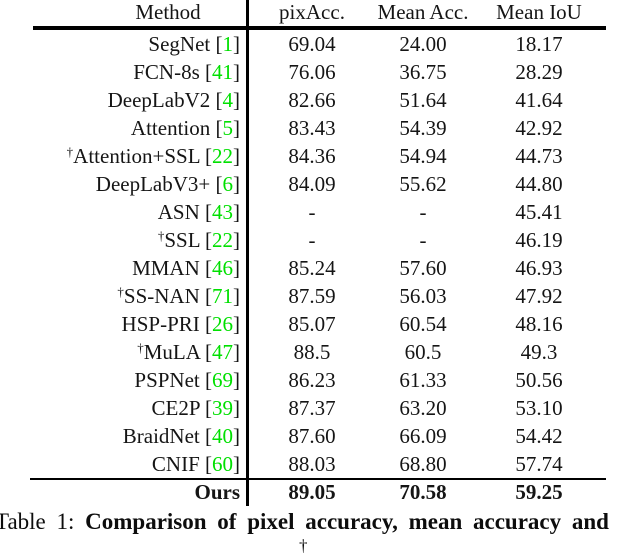 This screenshot has height=556, width=640. What do you see at coordinates (186, 72) in the screenshot?
I see `method-cell: FCN-8s [41]` at bounding box center [186, 72].